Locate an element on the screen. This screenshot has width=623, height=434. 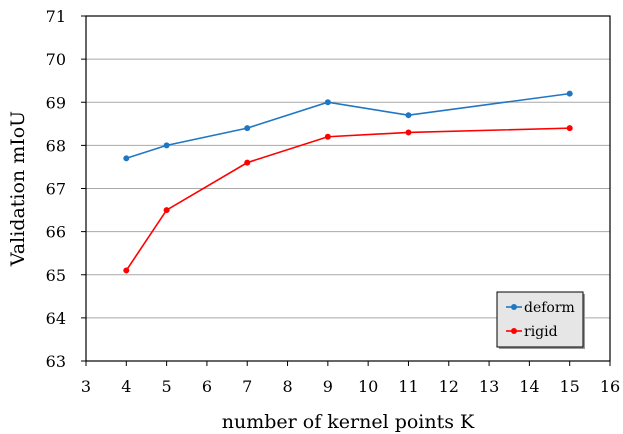
legend: deform rigid is located at coordinates (540, 320).